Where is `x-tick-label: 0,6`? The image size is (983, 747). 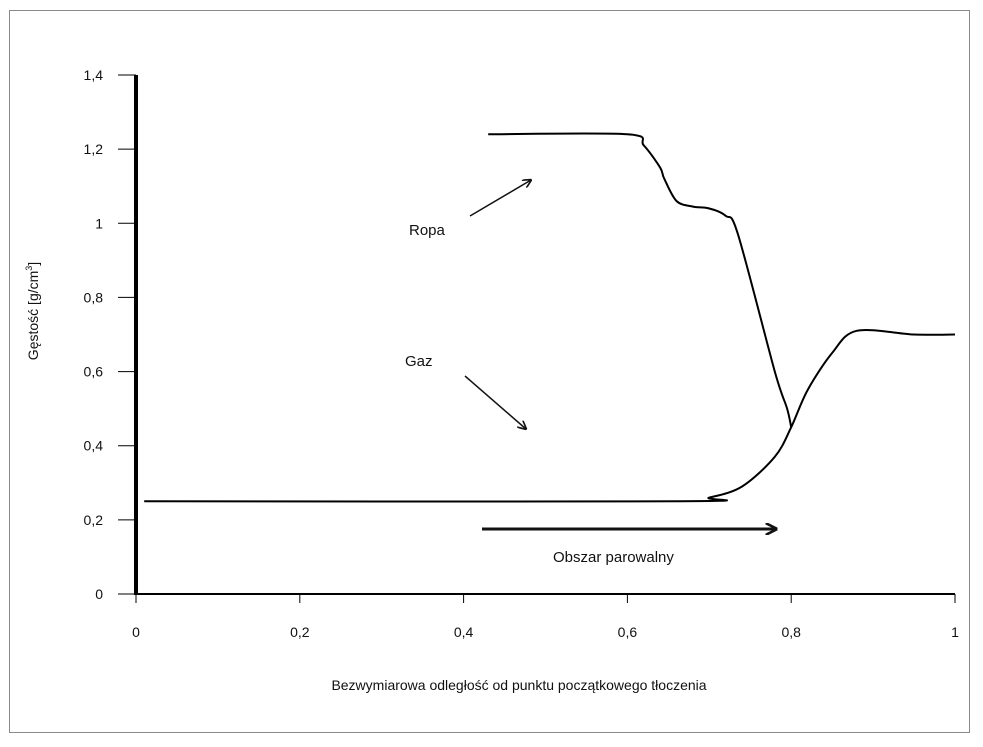 x-tick-label: 0,6 is located at coordinates (628, 632).